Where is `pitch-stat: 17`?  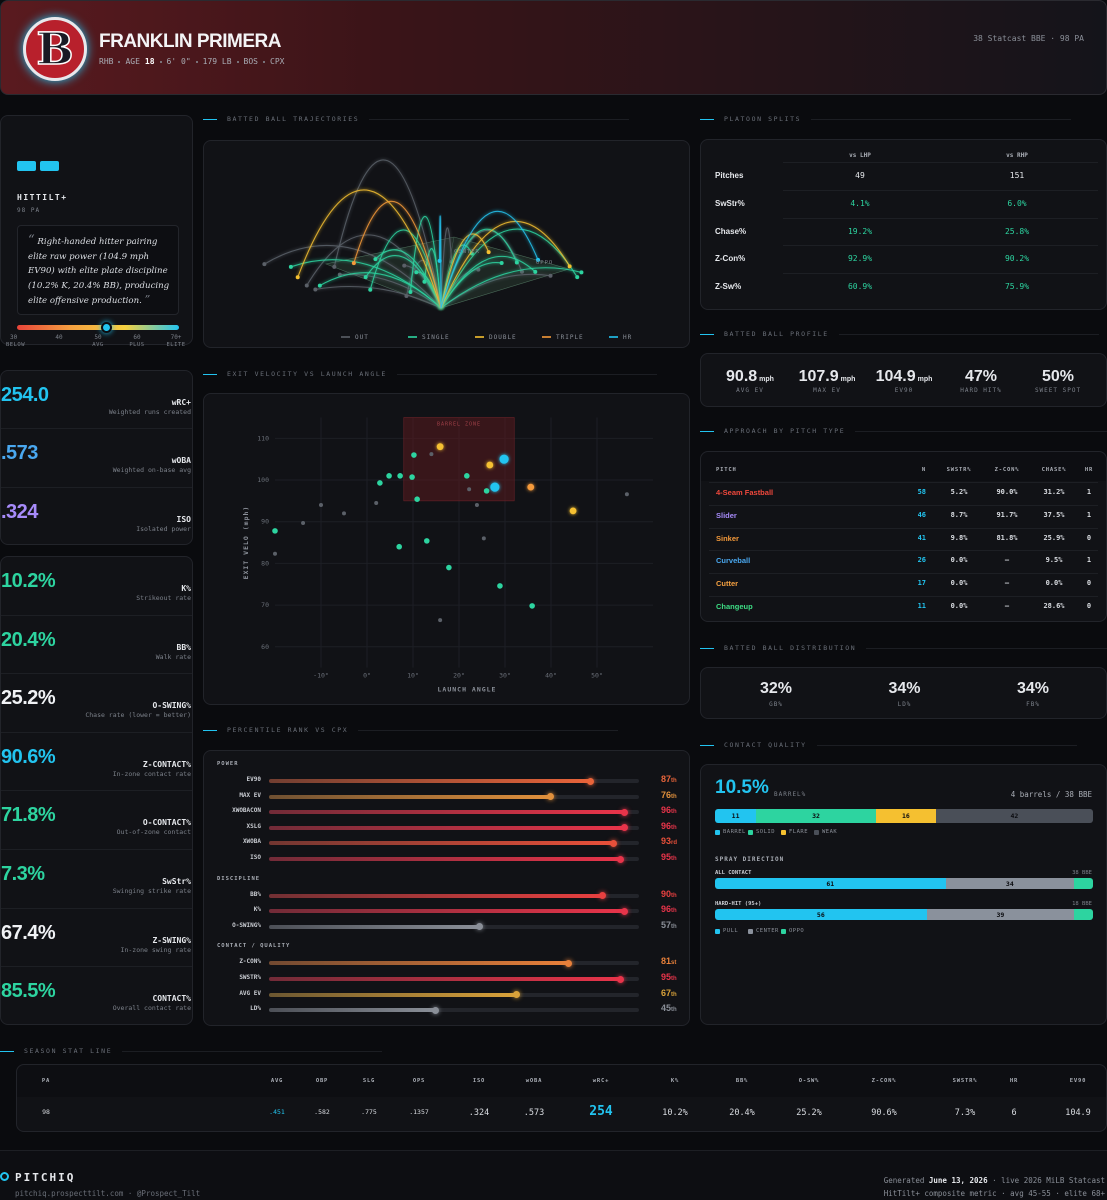 pitch-stat: 17 is located at coordinates (921, 583).